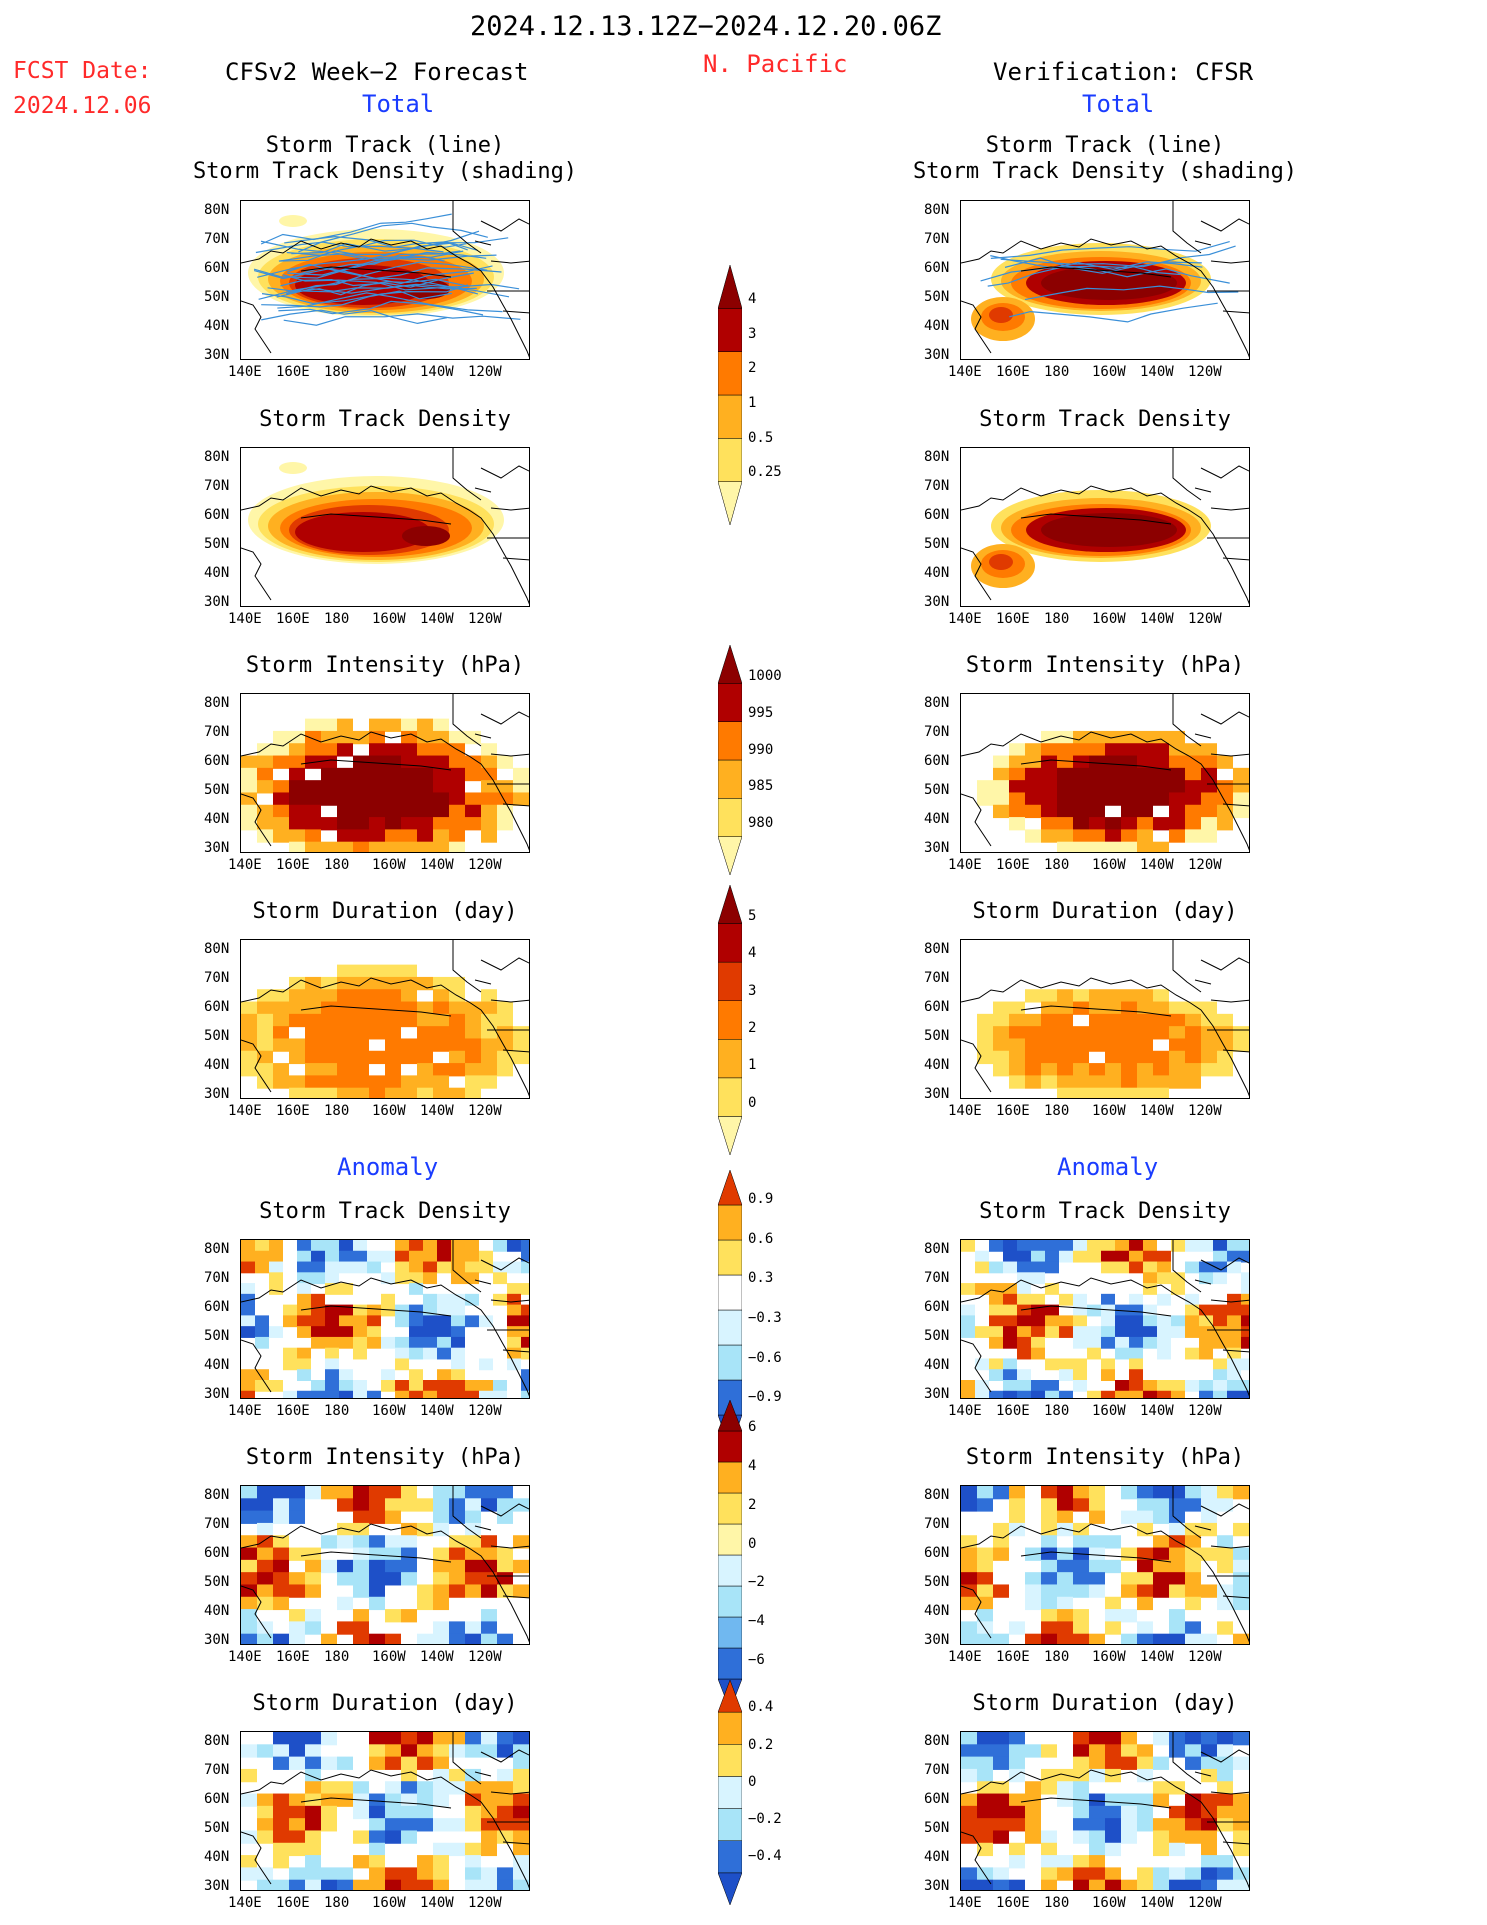 Image resolution: width=1487 pixels, height=1925 pixels. Describe the element at coordinates (1108, 1167) in the screenshot. I see `right-anomaly-label: Anomaly` at that location.